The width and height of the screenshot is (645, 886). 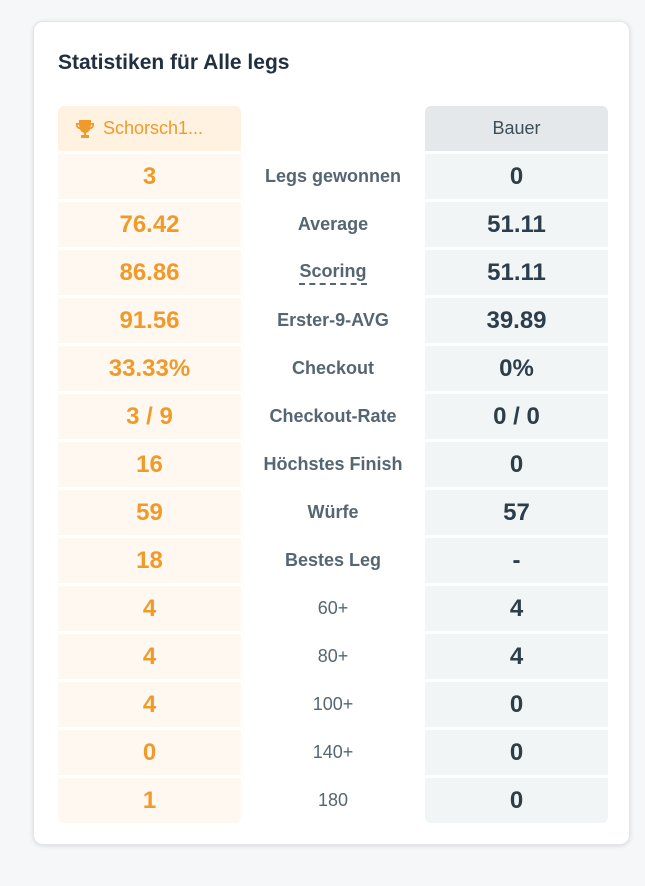 I want to click on right-value: 39.89, so click(x=516, y=320).